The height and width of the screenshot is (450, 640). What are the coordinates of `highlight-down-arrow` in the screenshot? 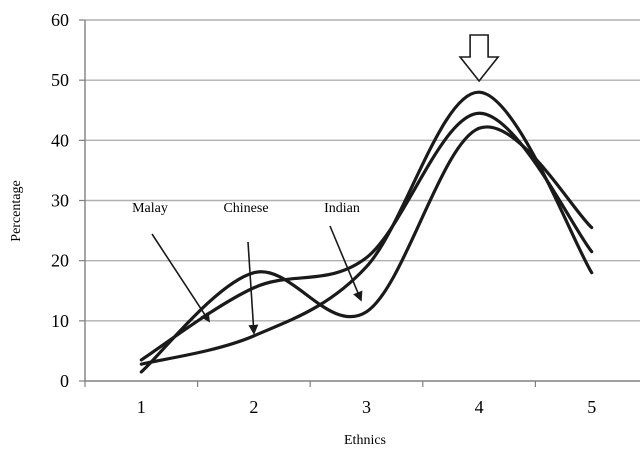 It's located at (479, 58).